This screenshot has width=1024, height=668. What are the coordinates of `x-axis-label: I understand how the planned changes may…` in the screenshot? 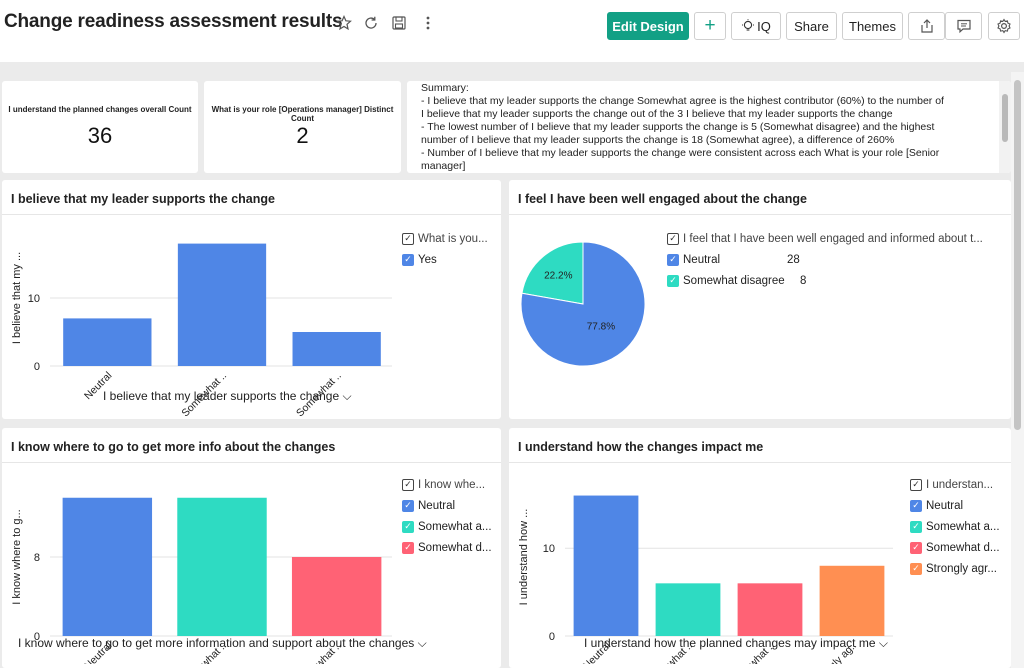 It's located at (736, 643).